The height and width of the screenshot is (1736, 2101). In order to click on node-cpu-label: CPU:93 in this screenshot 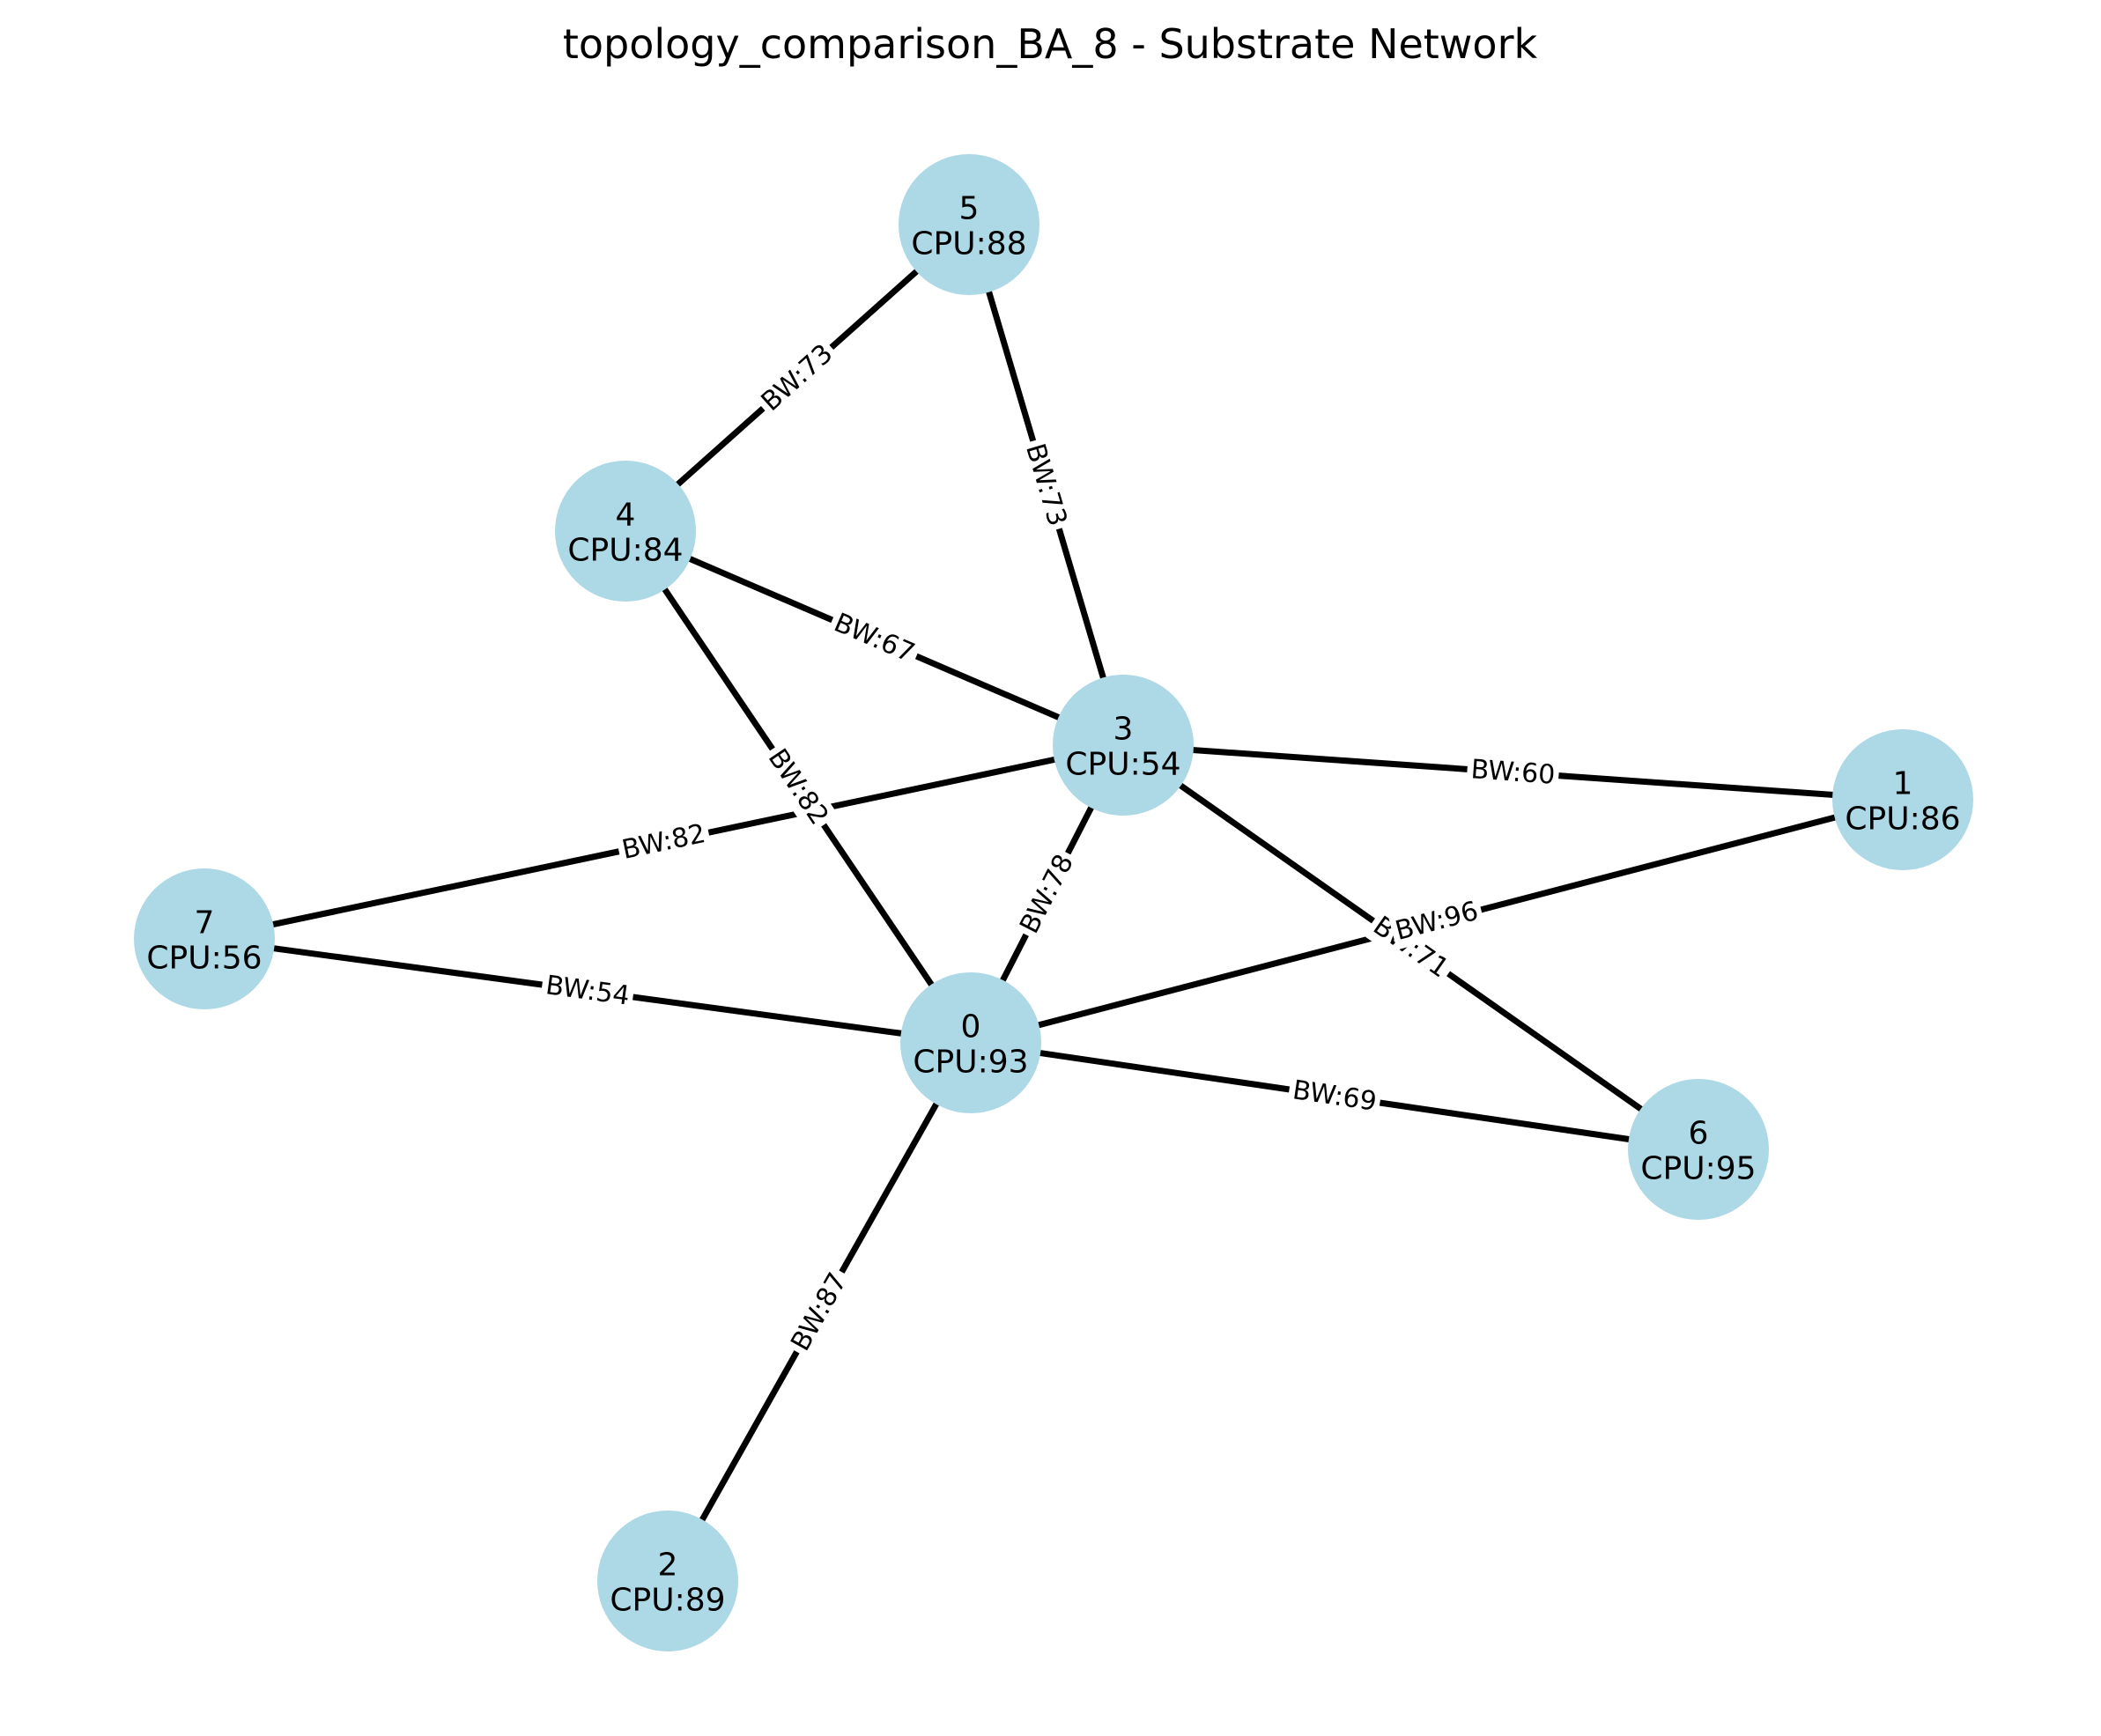, I will do `click(970, 1063)`.